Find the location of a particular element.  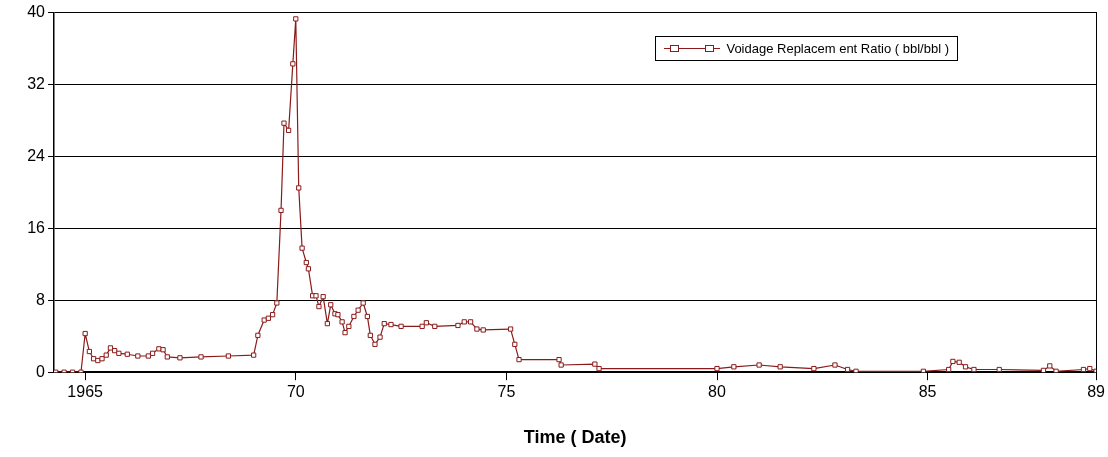

y-tick-label: 40 is located at coordinates (36, 12).